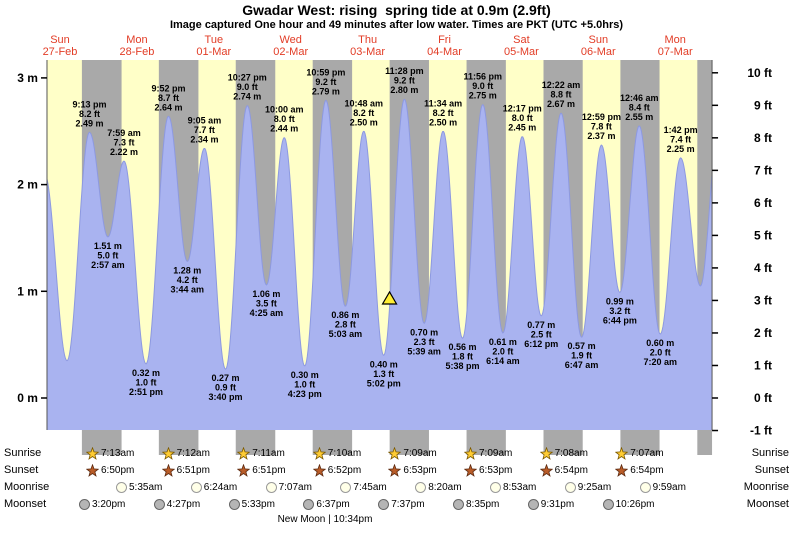 This screenshot has width=793, height=539. I want to click on astro-row-label-sunrise-right: Sunrise, so click(770, 453).